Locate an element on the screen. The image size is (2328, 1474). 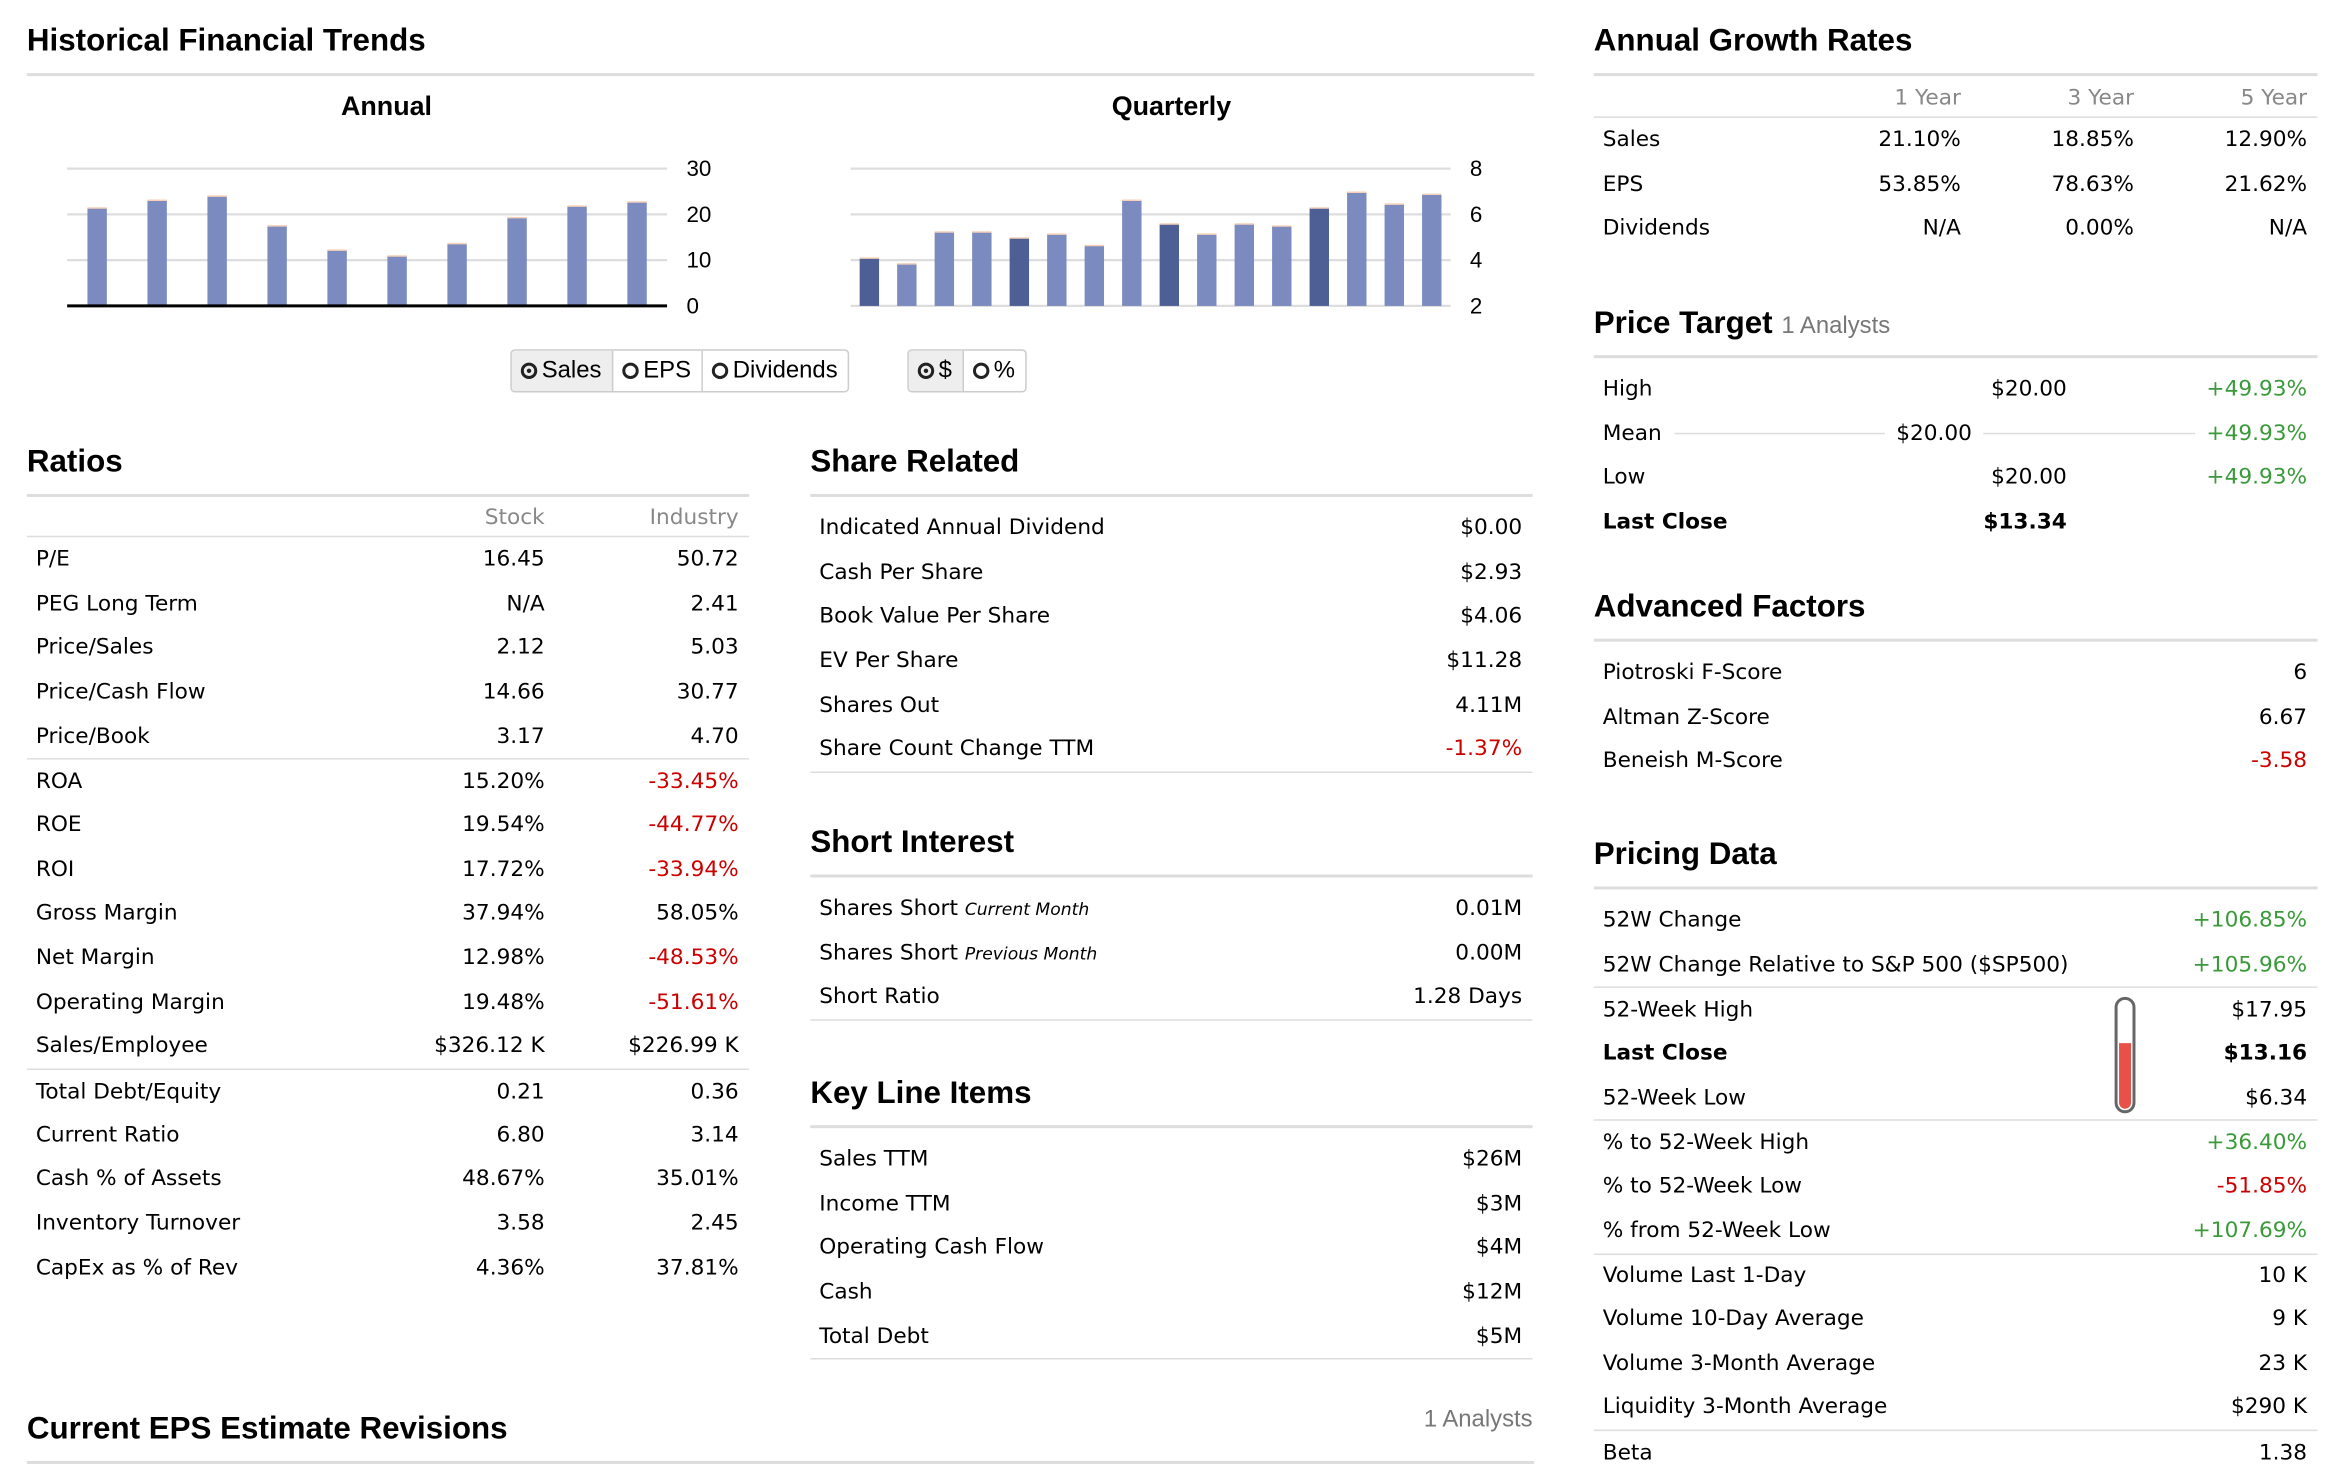
row-value: 21.10% is located at coordinates (1919, 140).